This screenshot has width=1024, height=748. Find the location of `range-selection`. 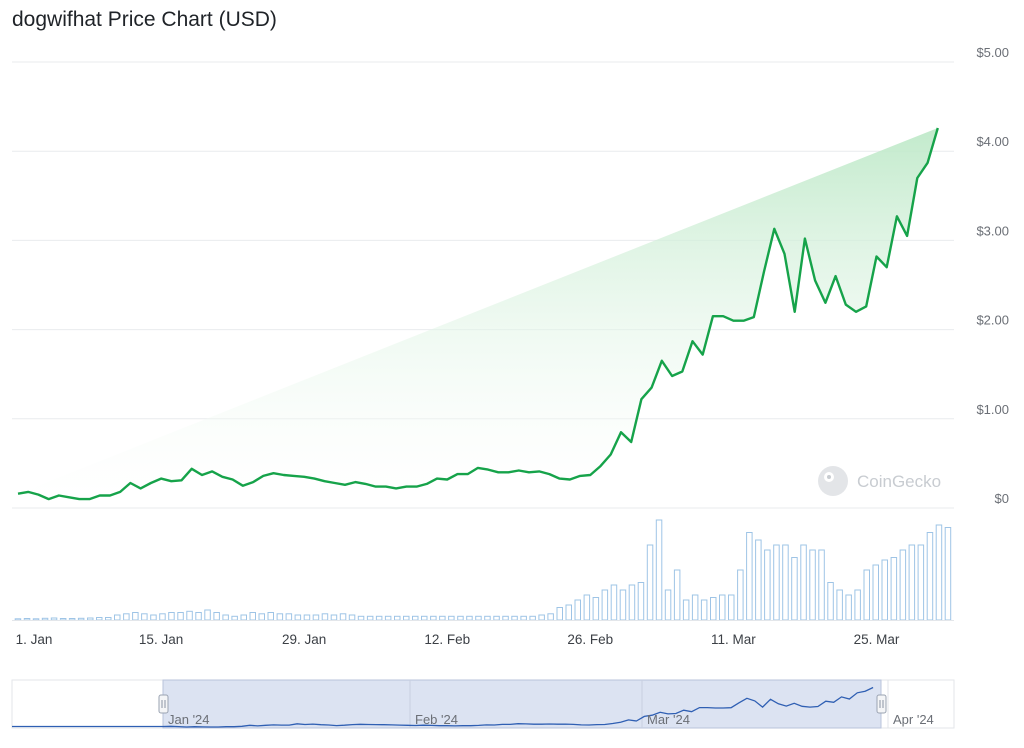

range-selection is located at coordinates (522, 704).